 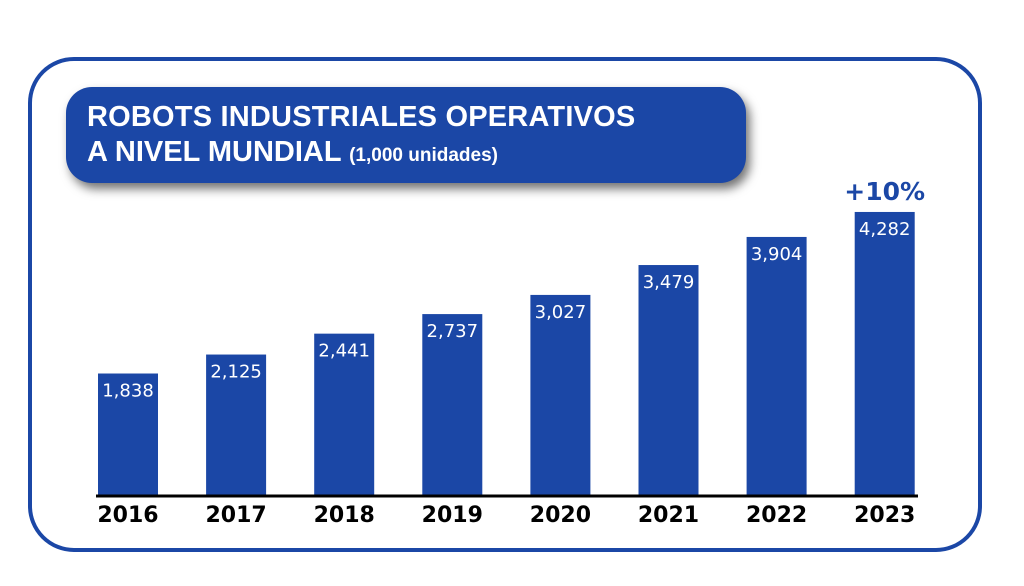 What do you see at coordinates (128, 391) in the screenshot?
I see `data-label-2016: 1,838` at bounding box center [128, 391].